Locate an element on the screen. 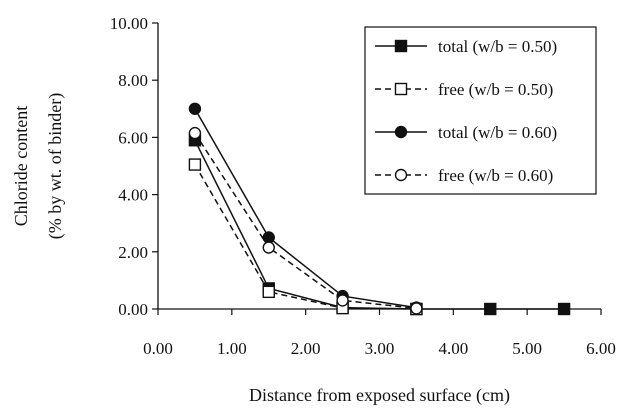 The image size is (624, 409). y-tick-label: 0.00 is located at coordinates (133, 309).